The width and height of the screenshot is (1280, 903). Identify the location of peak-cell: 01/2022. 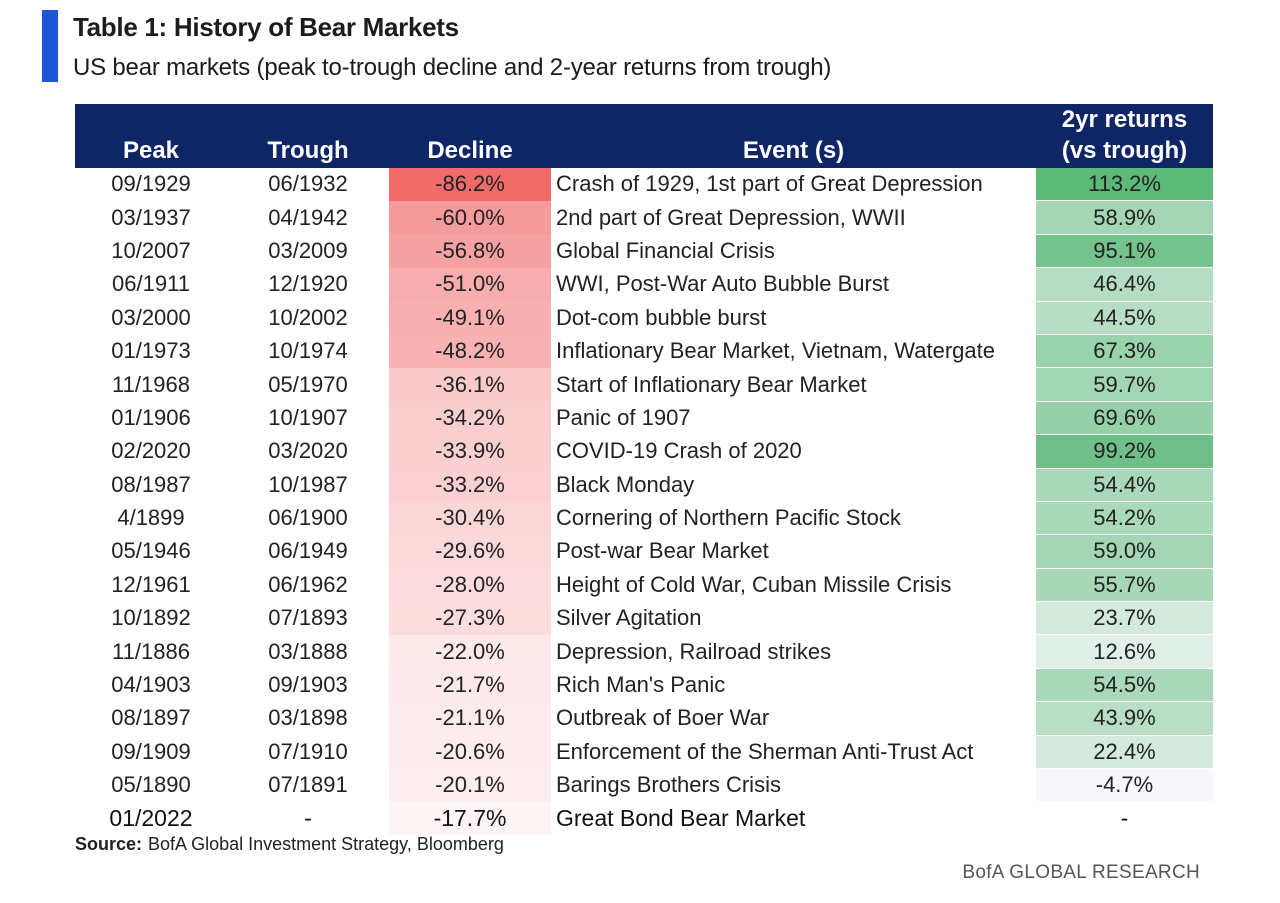
(151, 818).